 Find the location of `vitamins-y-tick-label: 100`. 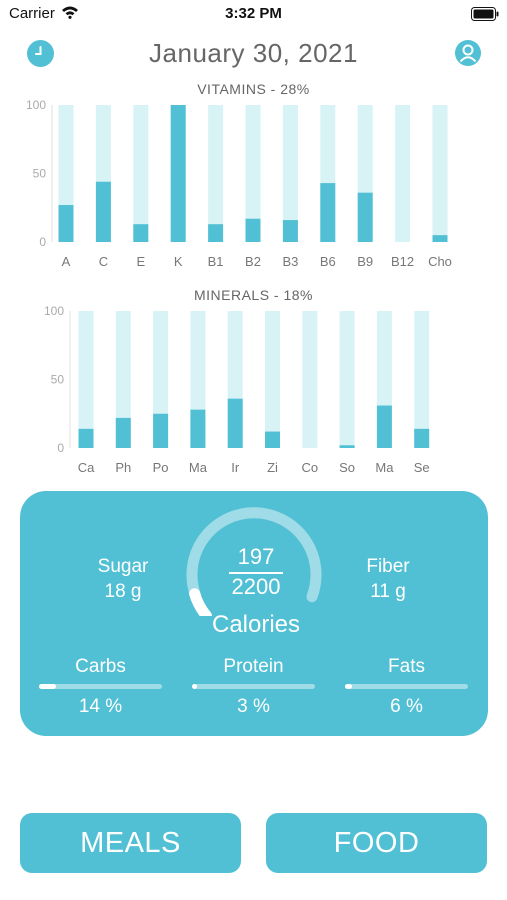

vitamins-y-tick-label: 100 is located at coordinates (36, 105).